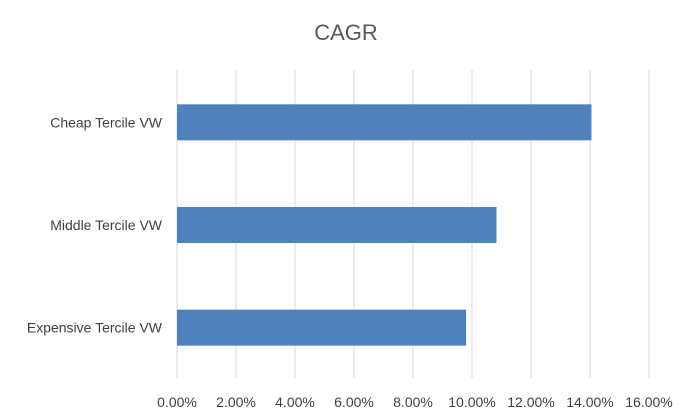 The height and width of the screenshot is (420, 692). Describe the element at coordinates (95, 328) in the screenshot. I see `category-label: Expensive Tercile VW` at that location.